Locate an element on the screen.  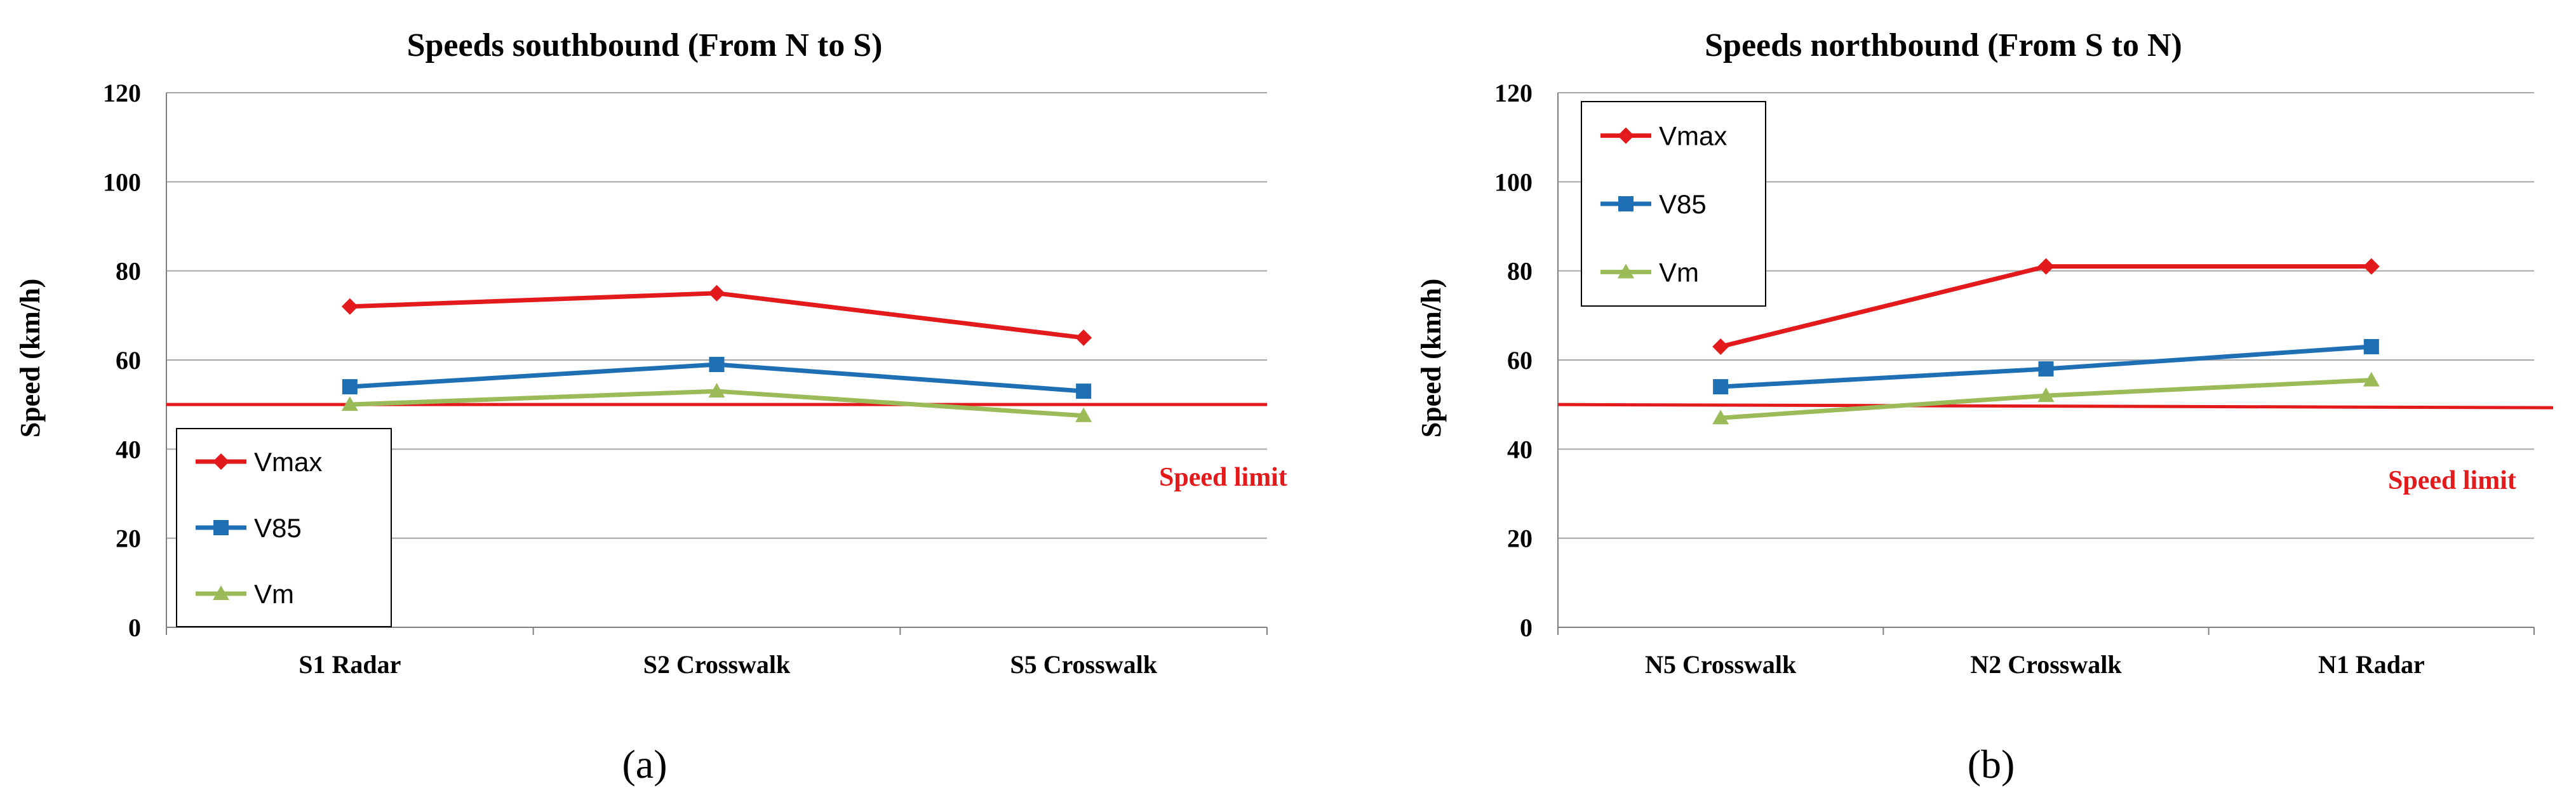
speed-limit-line is located at coordinates (2055, 406).